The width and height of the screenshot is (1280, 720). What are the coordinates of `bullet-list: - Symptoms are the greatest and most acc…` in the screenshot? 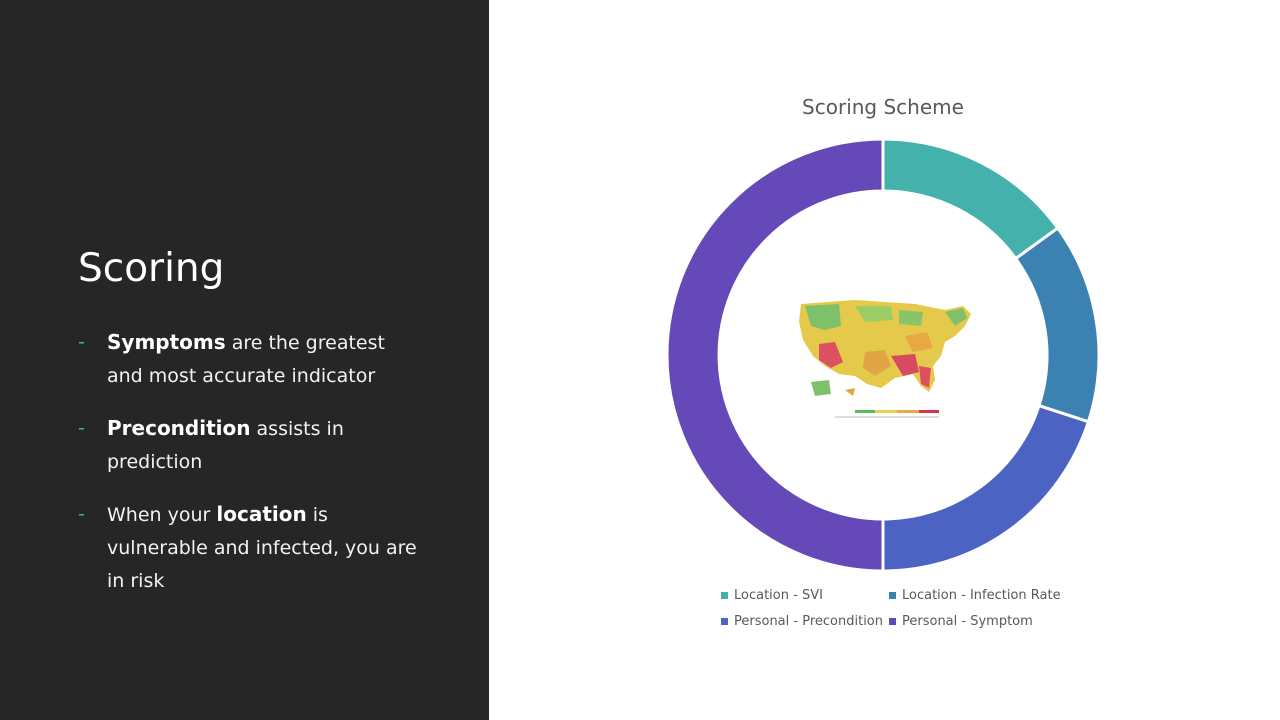 It's located at (248, 471).